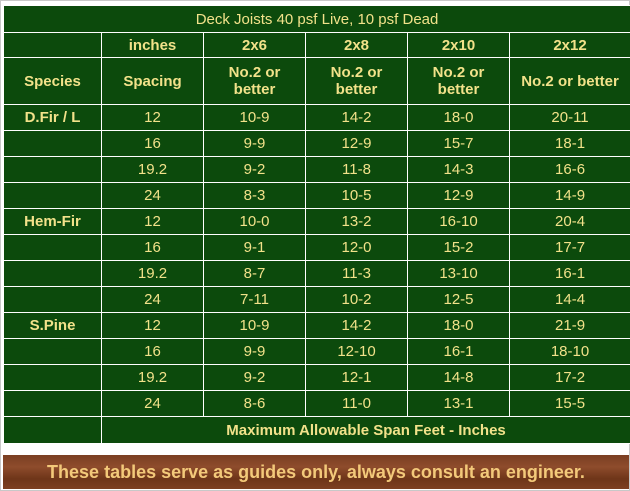 The width and height of the screenshot is (630, 491). Describe the element at coordinates (570, 81) in the screenshot. I see `header-grade-2x12: No.2 or better` at that location.